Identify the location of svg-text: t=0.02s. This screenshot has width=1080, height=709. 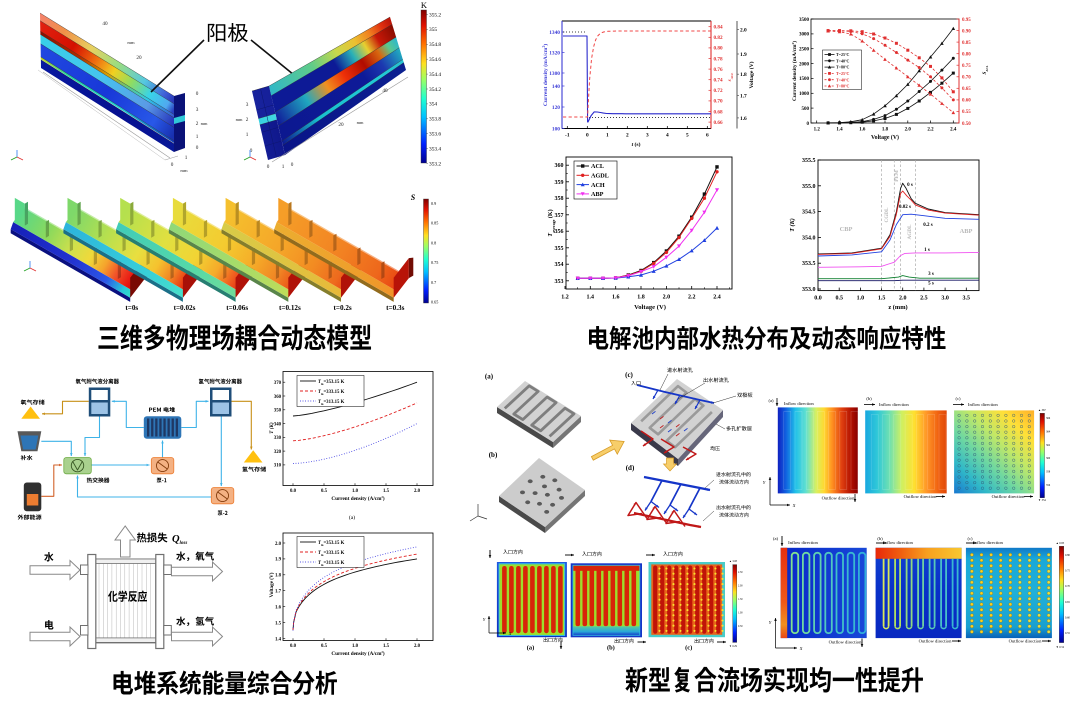
(185, 308).